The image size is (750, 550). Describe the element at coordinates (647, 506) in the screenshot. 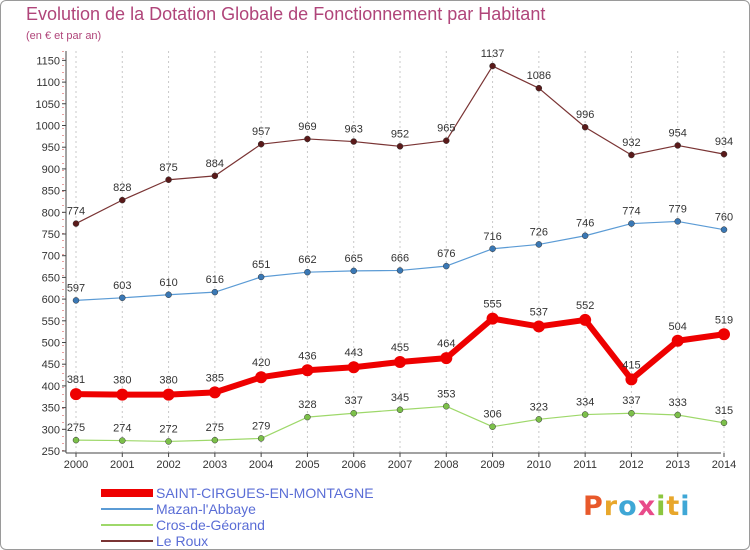

I see `logo-letter: x` at that location.